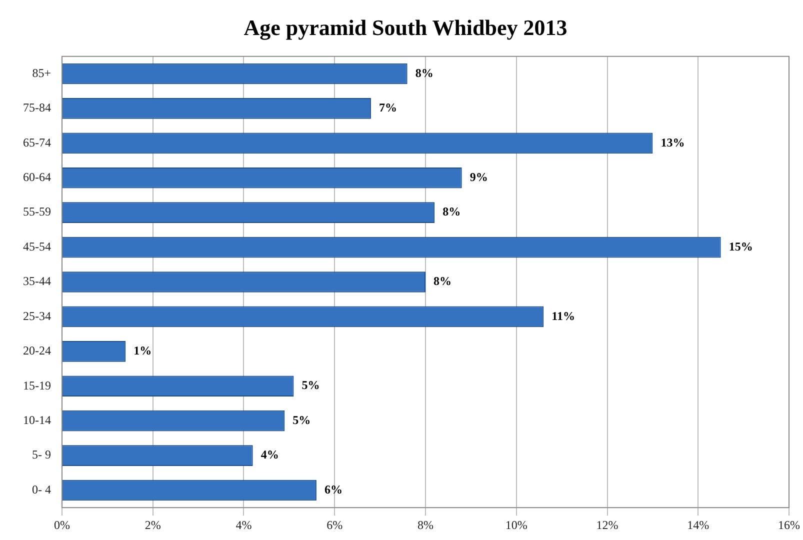  Describe the element at coordinates (244, 525) in the screenshot. I see `x-tick-label: 4%` at that location.